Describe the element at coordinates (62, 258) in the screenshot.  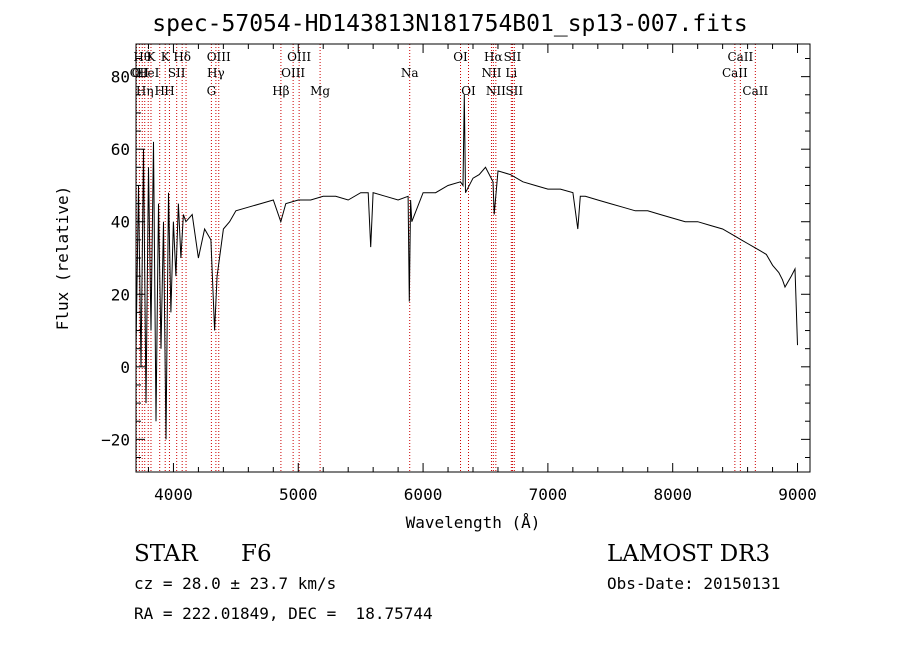
I see `y-axis-label: Flux (relative)` at that location.